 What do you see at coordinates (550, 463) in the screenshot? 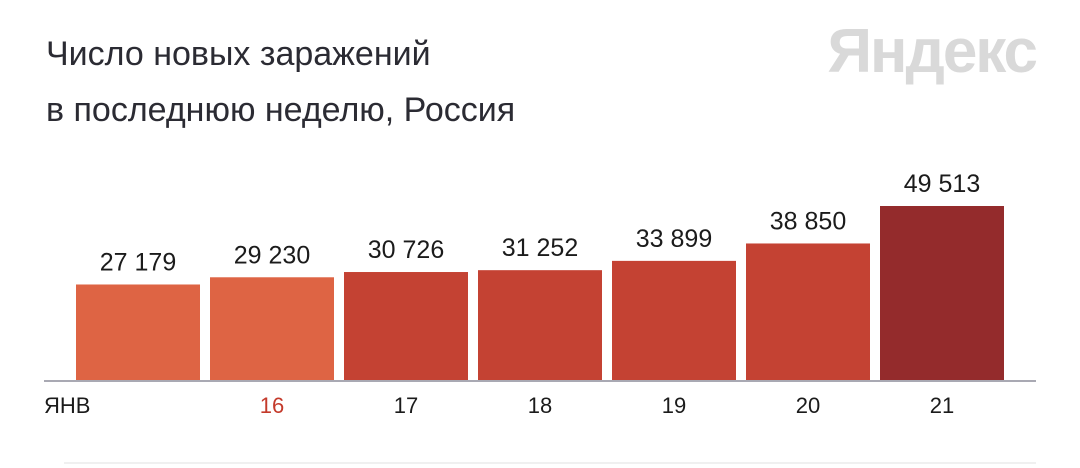
I see `footer-divider` at bounding box center [550, 463].